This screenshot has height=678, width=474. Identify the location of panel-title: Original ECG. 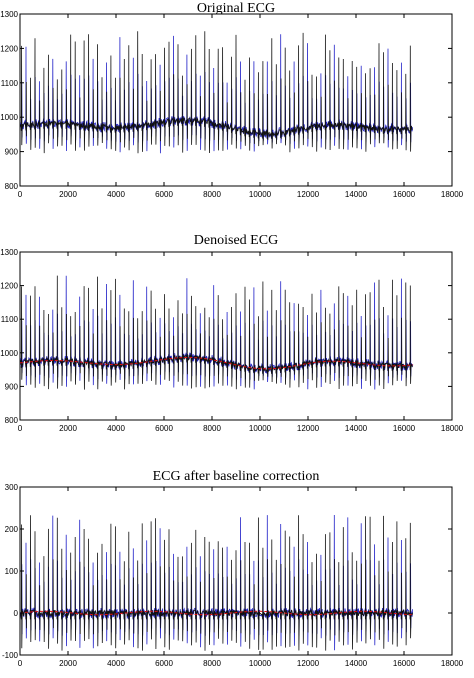
(236, 8).